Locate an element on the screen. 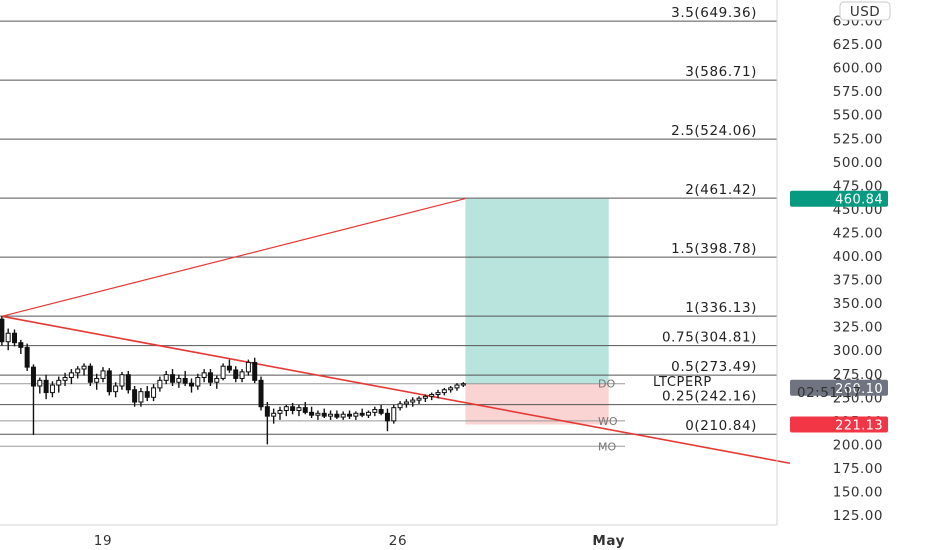  date-tick-label: 19 is located at coordinates (103, 541).